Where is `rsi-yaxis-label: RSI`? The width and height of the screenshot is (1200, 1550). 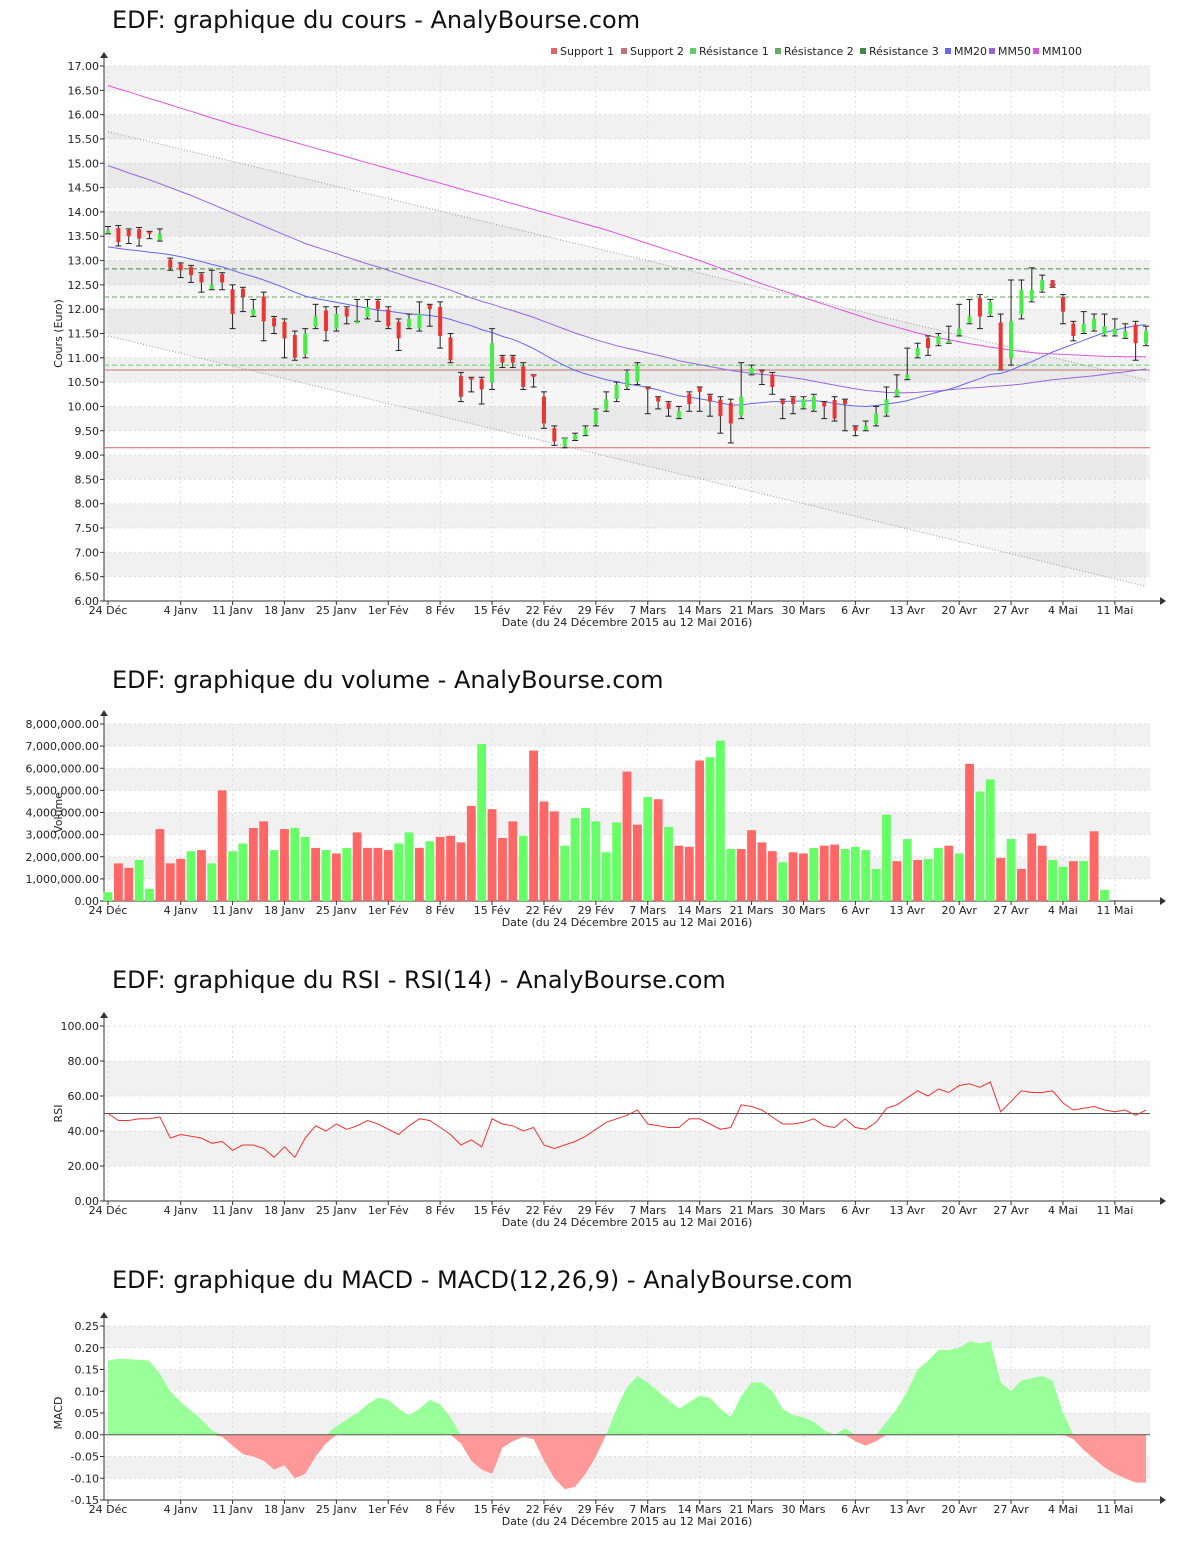 rsi-yaxis-label: RSI is located at coordinates (58, 1114).